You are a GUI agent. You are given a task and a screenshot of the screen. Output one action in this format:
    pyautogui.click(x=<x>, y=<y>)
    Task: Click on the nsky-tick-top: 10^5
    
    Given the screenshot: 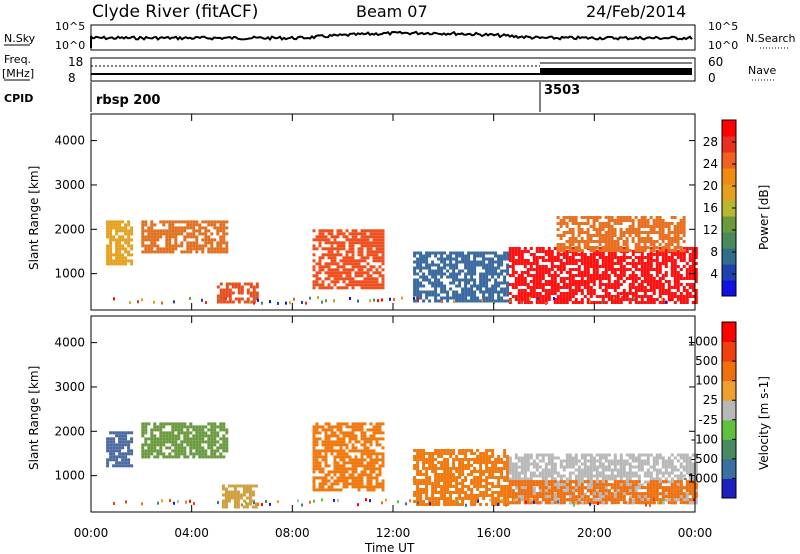 What is the action you would take?
    pyautogui.click(x=70, y=26)
    